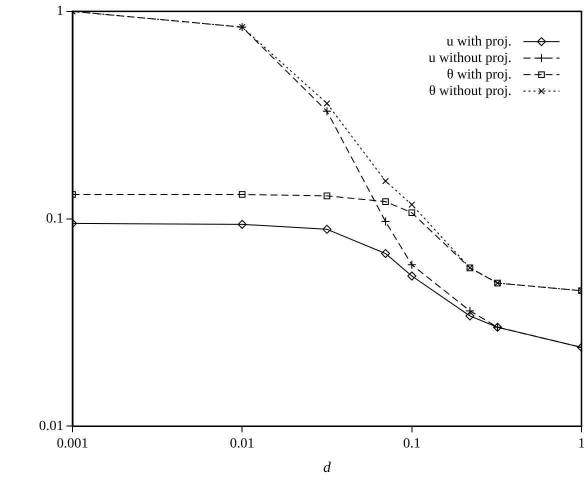  I want to click on y-tick-label: 0.1, so click(55, 218).